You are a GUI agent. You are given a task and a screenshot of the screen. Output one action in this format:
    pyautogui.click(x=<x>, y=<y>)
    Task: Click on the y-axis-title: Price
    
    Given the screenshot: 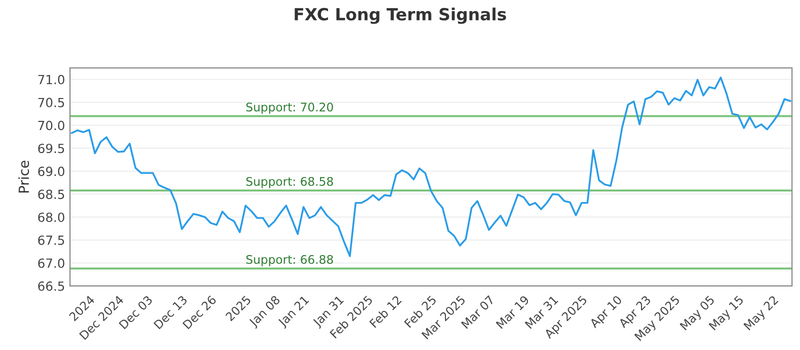 What is the action you would take?
    pyautogui.click(x=24, y=176)
    